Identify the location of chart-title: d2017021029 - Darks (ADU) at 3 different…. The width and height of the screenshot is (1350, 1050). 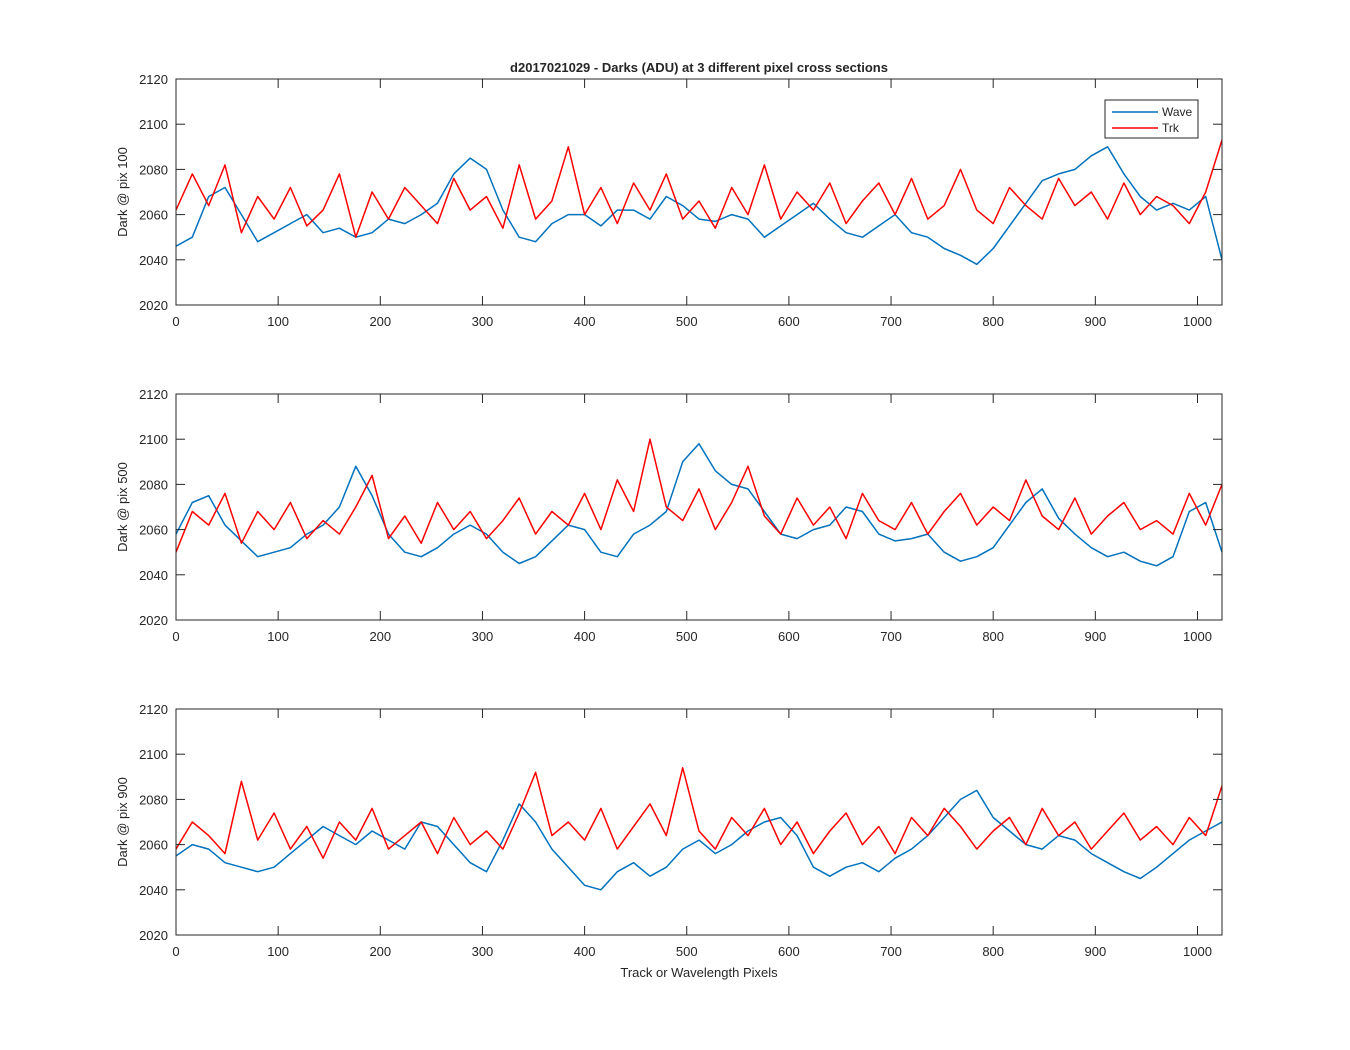
(699, 67).